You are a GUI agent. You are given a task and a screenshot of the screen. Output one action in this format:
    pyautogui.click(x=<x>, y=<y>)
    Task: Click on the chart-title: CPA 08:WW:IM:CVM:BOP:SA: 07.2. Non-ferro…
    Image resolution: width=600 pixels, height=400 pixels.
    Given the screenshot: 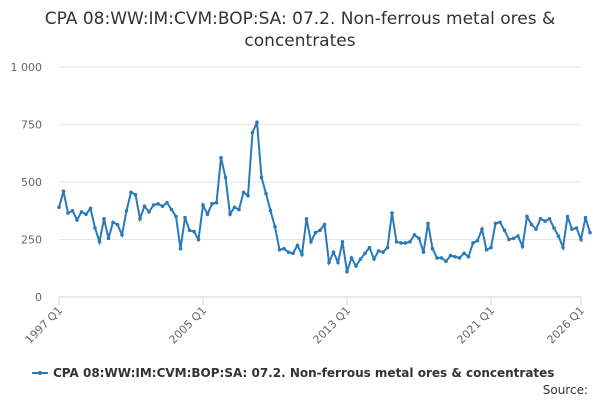 What is the action you would take?
    pyautogui.click(x=300, y=30)
    